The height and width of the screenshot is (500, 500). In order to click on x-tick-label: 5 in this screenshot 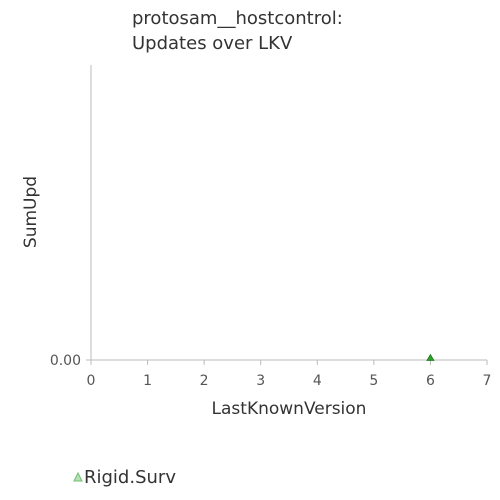, I will do `click(373, 381)`.